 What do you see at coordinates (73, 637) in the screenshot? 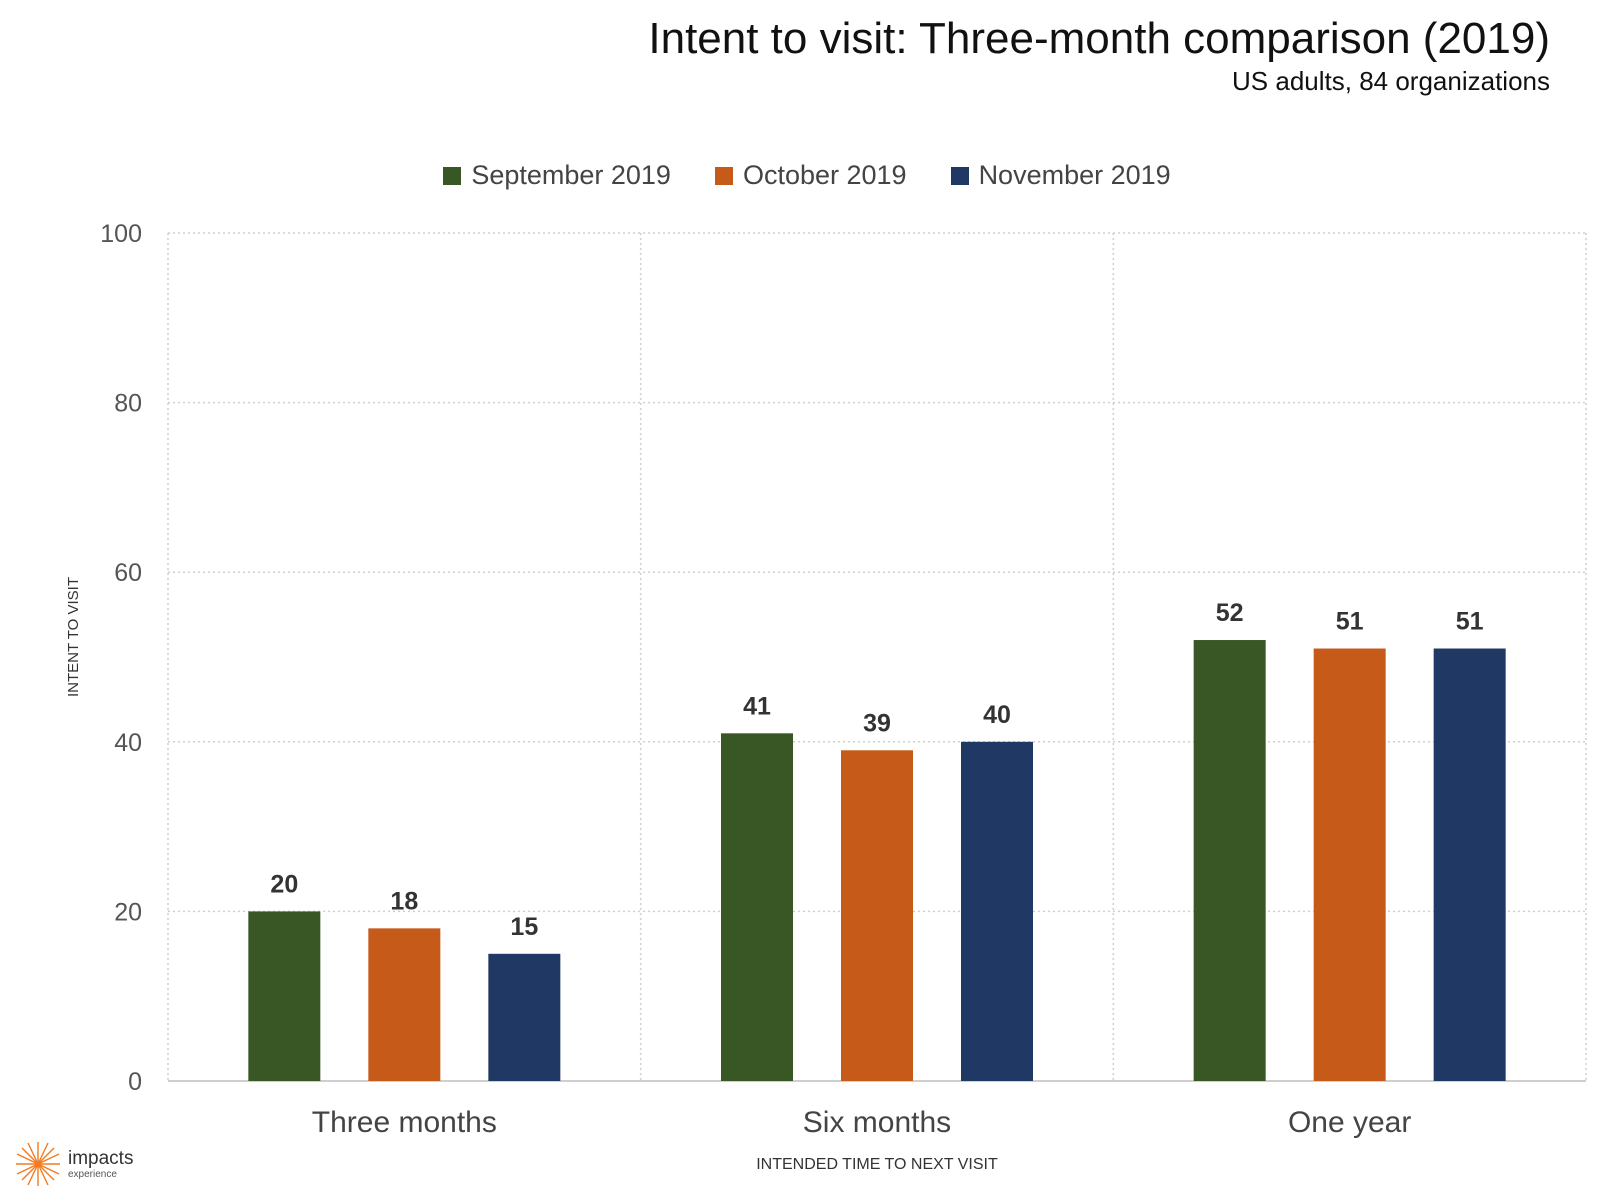
I see `y-axis-title: INTENT TO VISIT` at bounding box center [73, 637].